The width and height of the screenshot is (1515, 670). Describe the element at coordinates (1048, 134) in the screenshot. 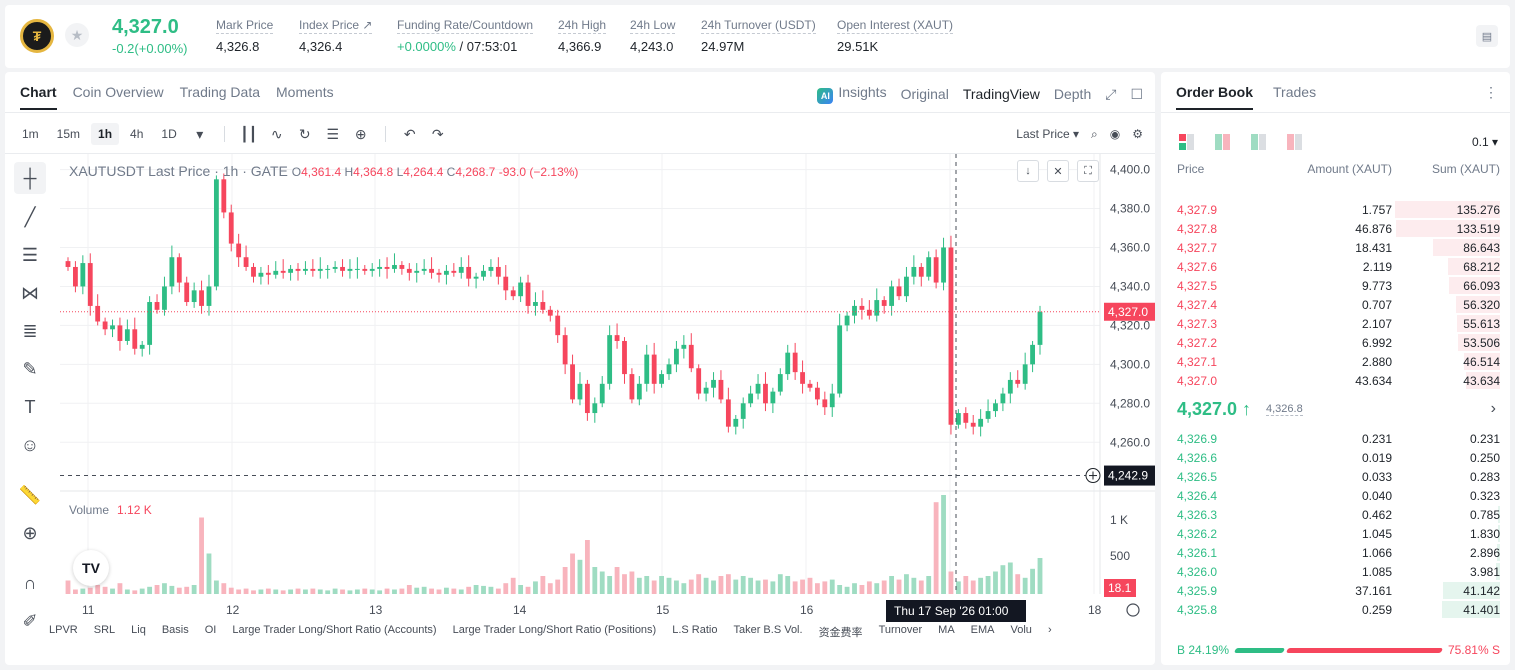

I see `price-type-select: Last Price ▾` at that location.